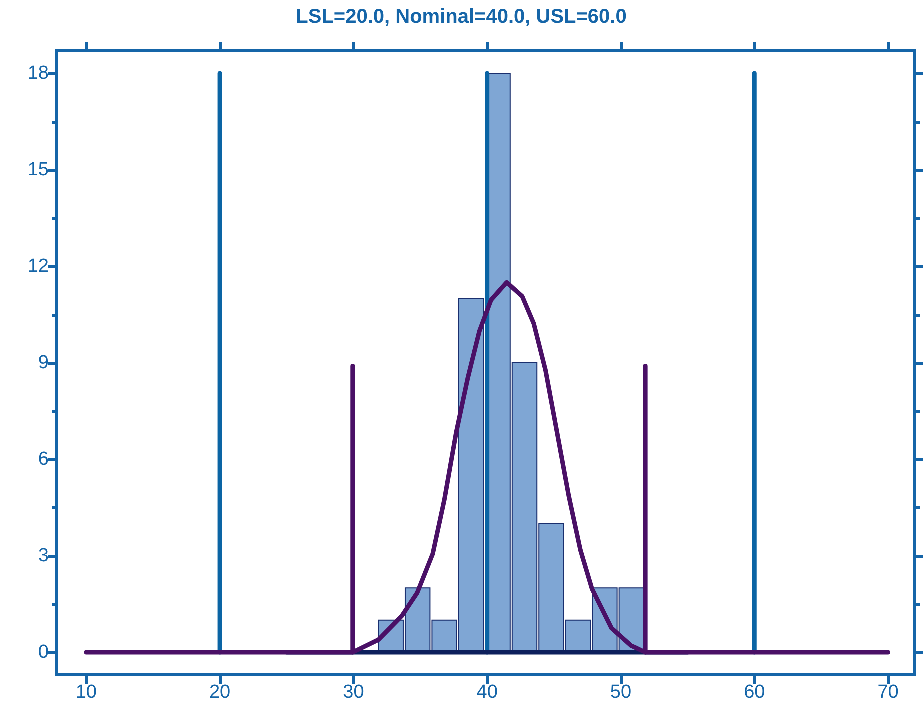 This screenshot has width=923, height=716. What do you see at coordinates (38, 170) in the screenshot?
I see `y-tick-label: 15` at bounding box center [38, 170].